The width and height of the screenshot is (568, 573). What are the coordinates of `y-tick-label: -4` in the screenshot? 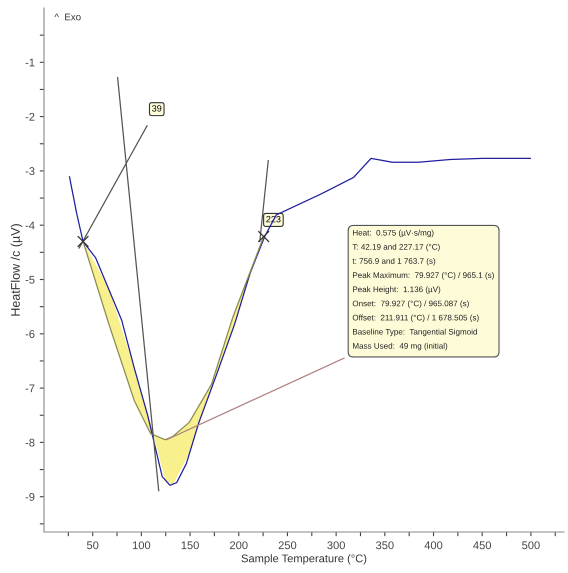 It's located at (30, 226).